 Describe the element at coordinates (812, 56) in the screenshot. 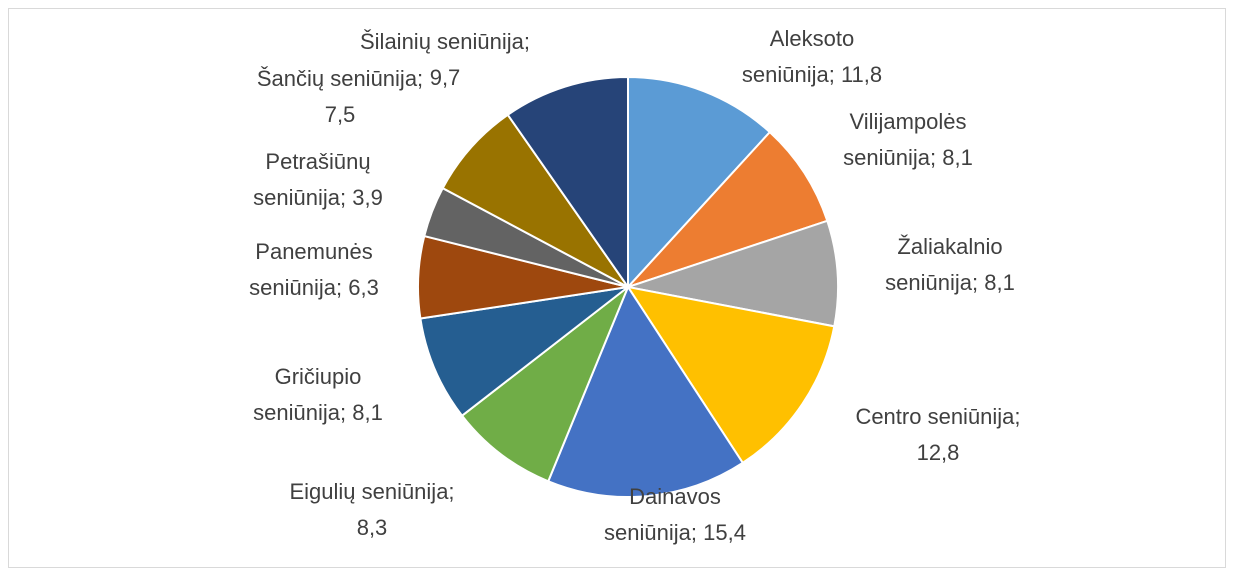

I see `data-label: Aleksoto seniūnija; 11,8` at that location.